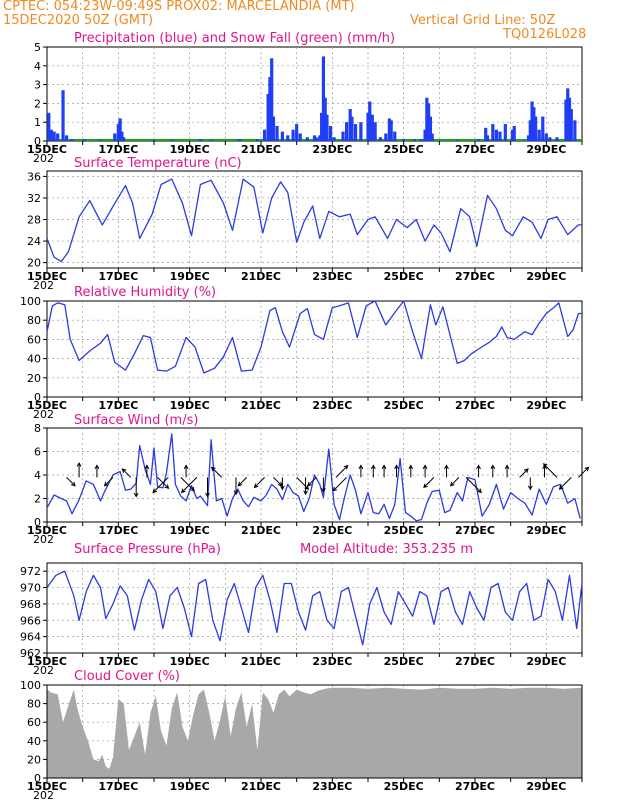  What do you see at coordinates (332, 530) in the screenshot?
I see `wind-xtick-label: 23DEC` at bounding box center [332, 530].